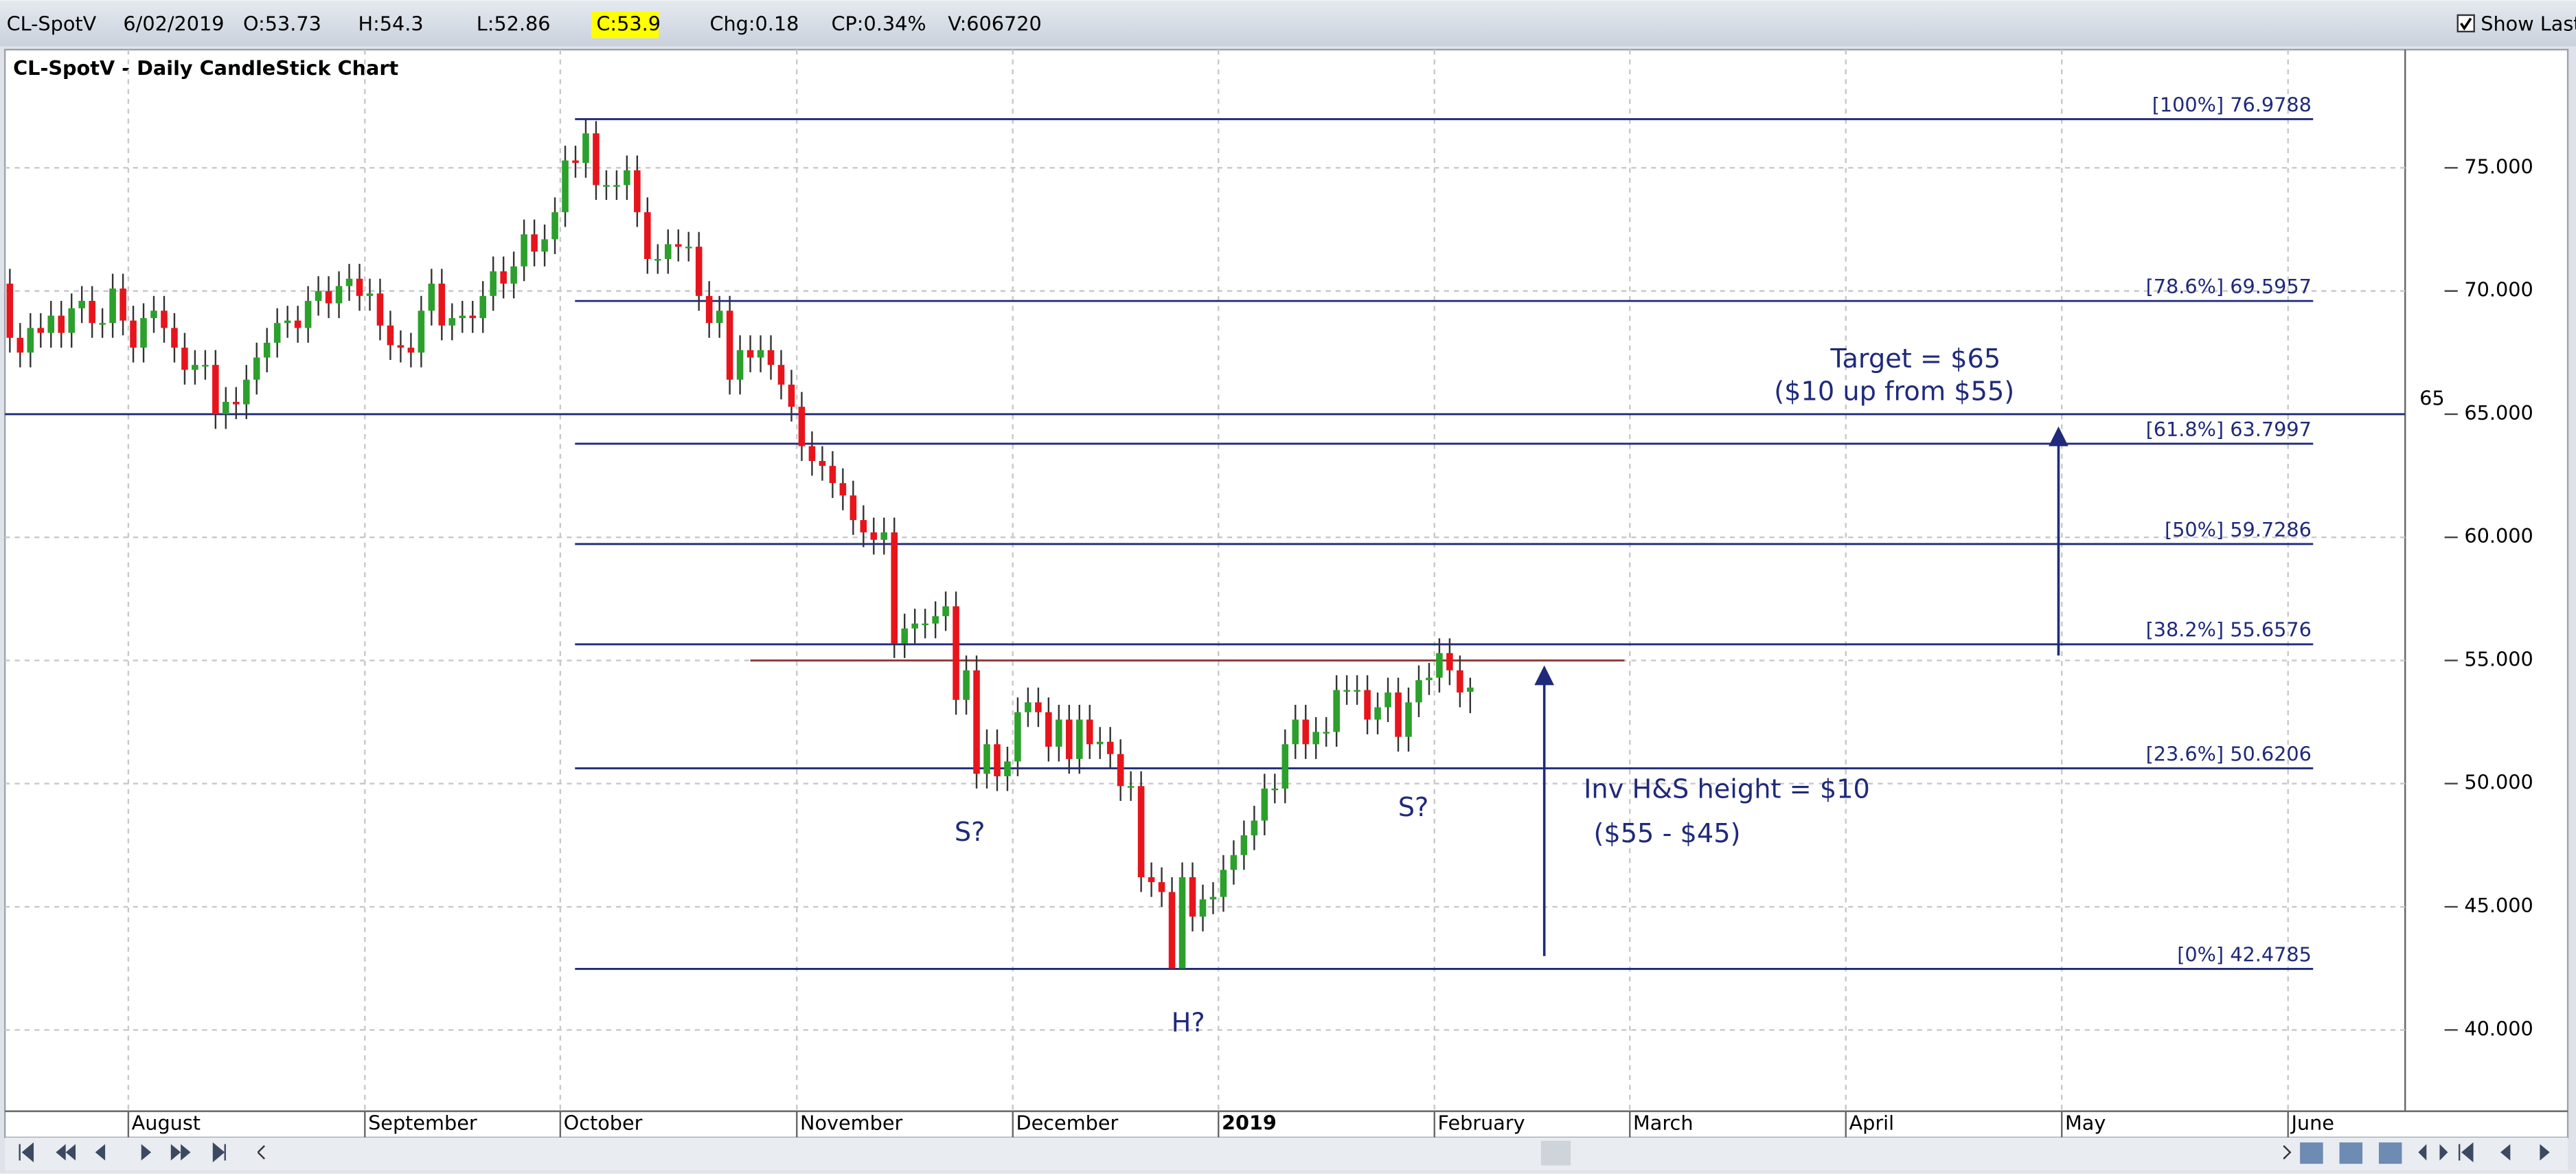  Describe the element at coordinates (754, 23) in the screenshot. I see `change: Chg:0.18` at that location.